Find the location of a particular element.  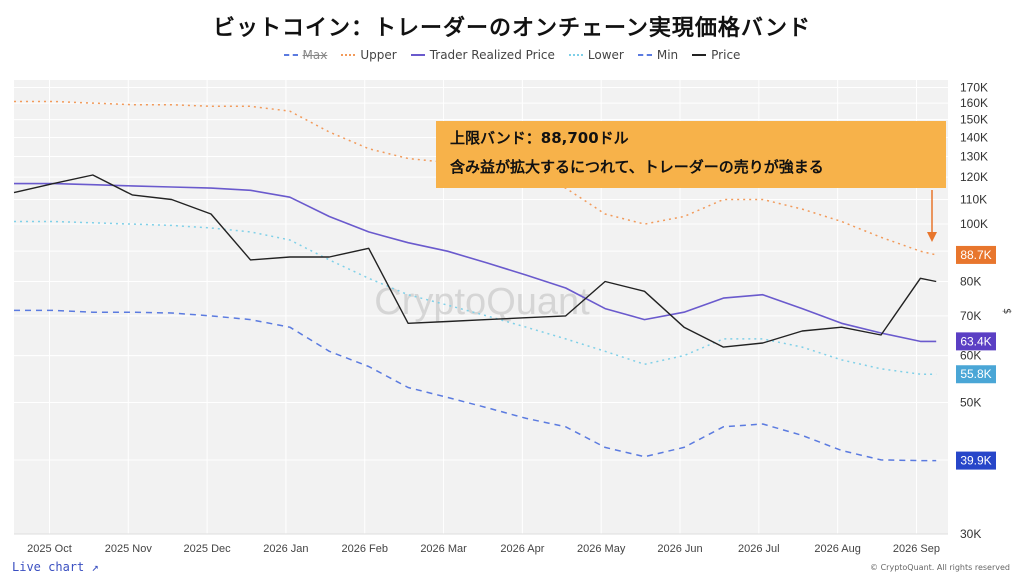

x-tick-label: 2026 Jun is located at coordinates (679, 549).